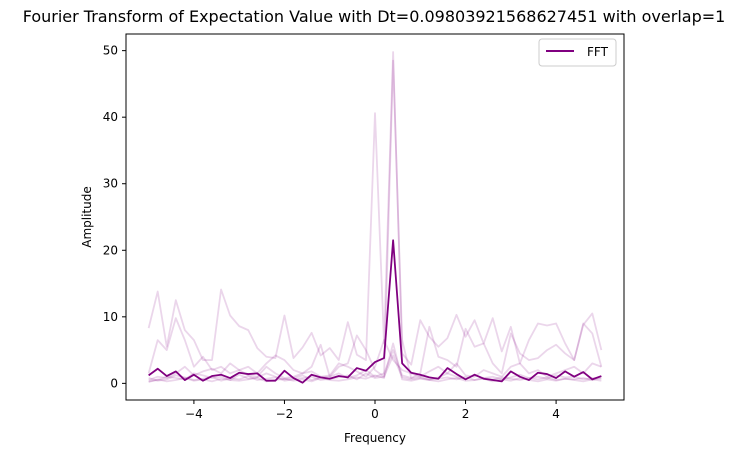 The width and height of the screenshot is (748, 455). What do you see at coordinates (194, 414) in the screenshot?
I see `x-tick-label: −4` at bounding box center [194, 414].